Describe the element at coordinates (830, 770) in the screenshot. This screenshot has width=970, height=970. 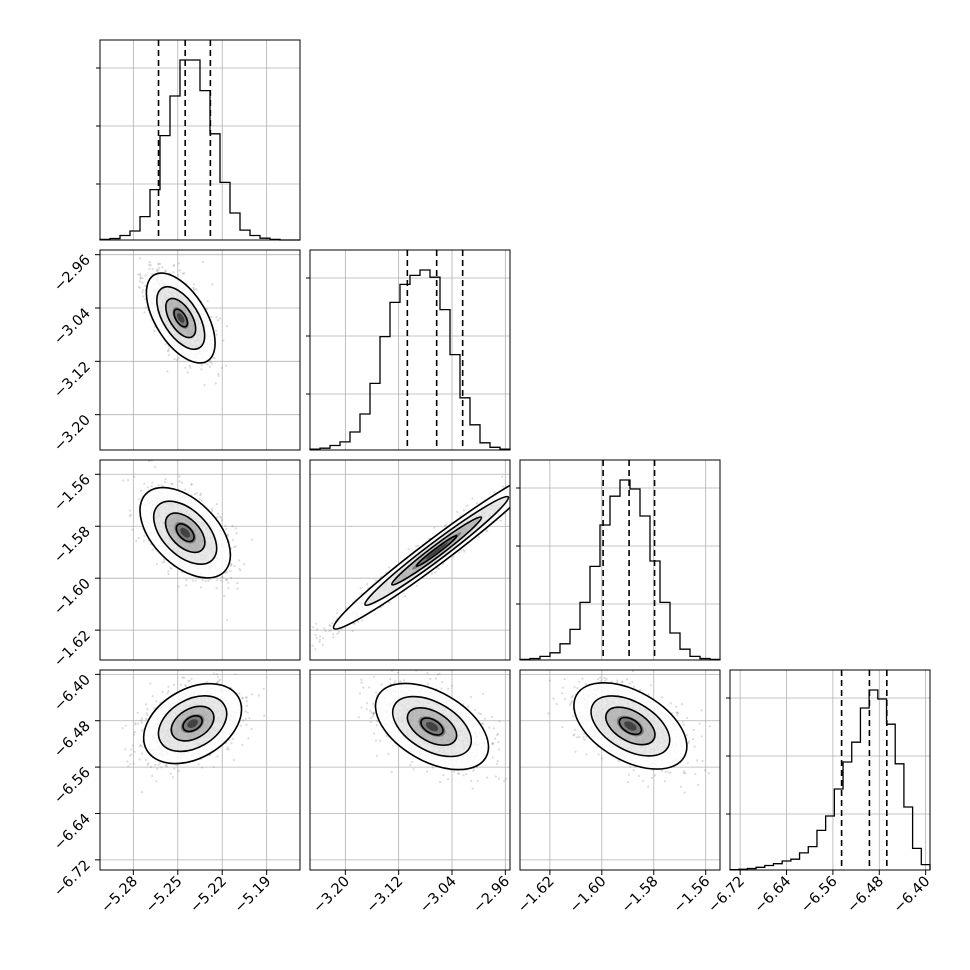
I see `panel-background` at that location.